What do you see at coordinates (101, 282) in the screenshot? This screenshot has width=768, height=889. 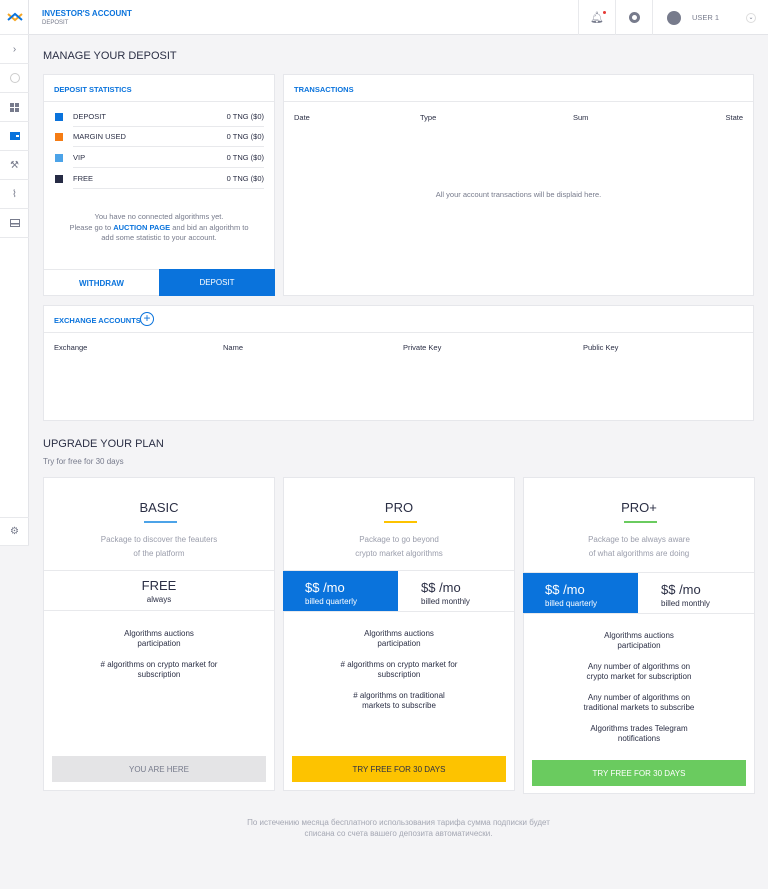 I see `withdraw-button: WITHDRAW` at bounding box center [101, 282].